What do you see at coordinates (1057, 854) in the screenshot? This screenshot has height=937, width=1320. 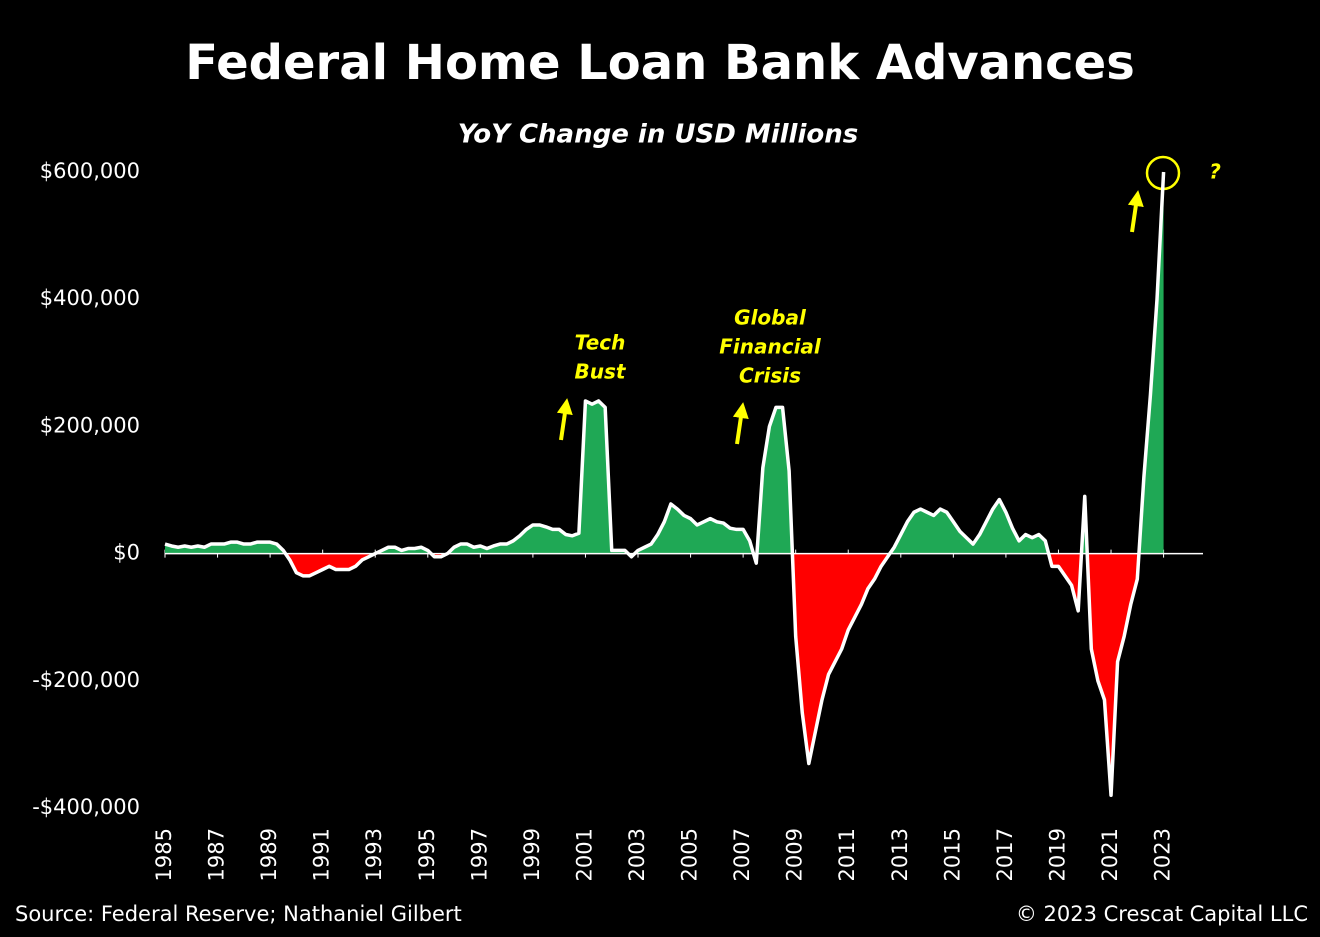 I see `x-tick-label: 2019` at bounding box center [1057, 854].